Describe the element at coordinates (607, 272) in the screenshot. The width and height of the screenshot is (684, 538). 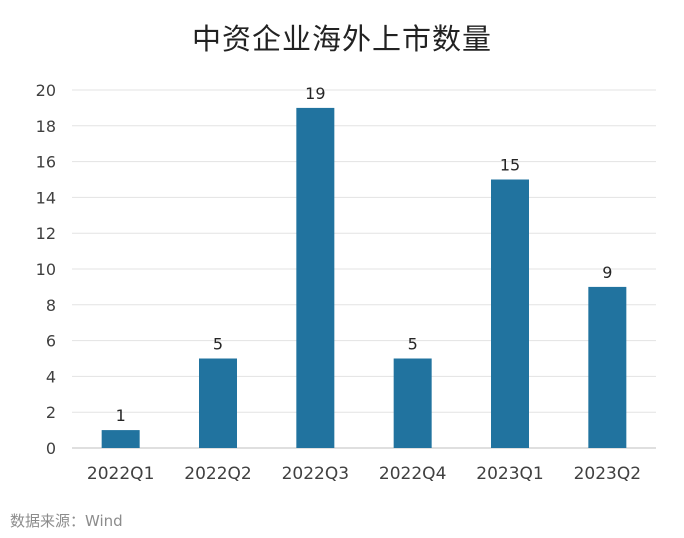
I see `data-label: 9` at that location.